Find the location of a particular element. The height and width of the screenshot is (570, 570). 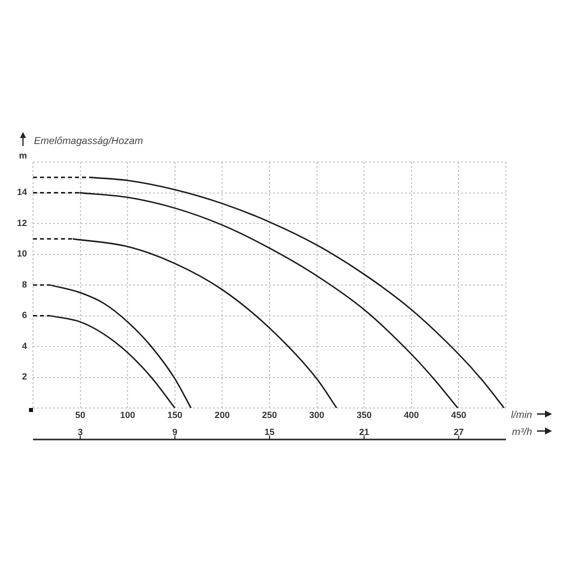

x2-tick-label: 9 is located at coordinates (175, 431).